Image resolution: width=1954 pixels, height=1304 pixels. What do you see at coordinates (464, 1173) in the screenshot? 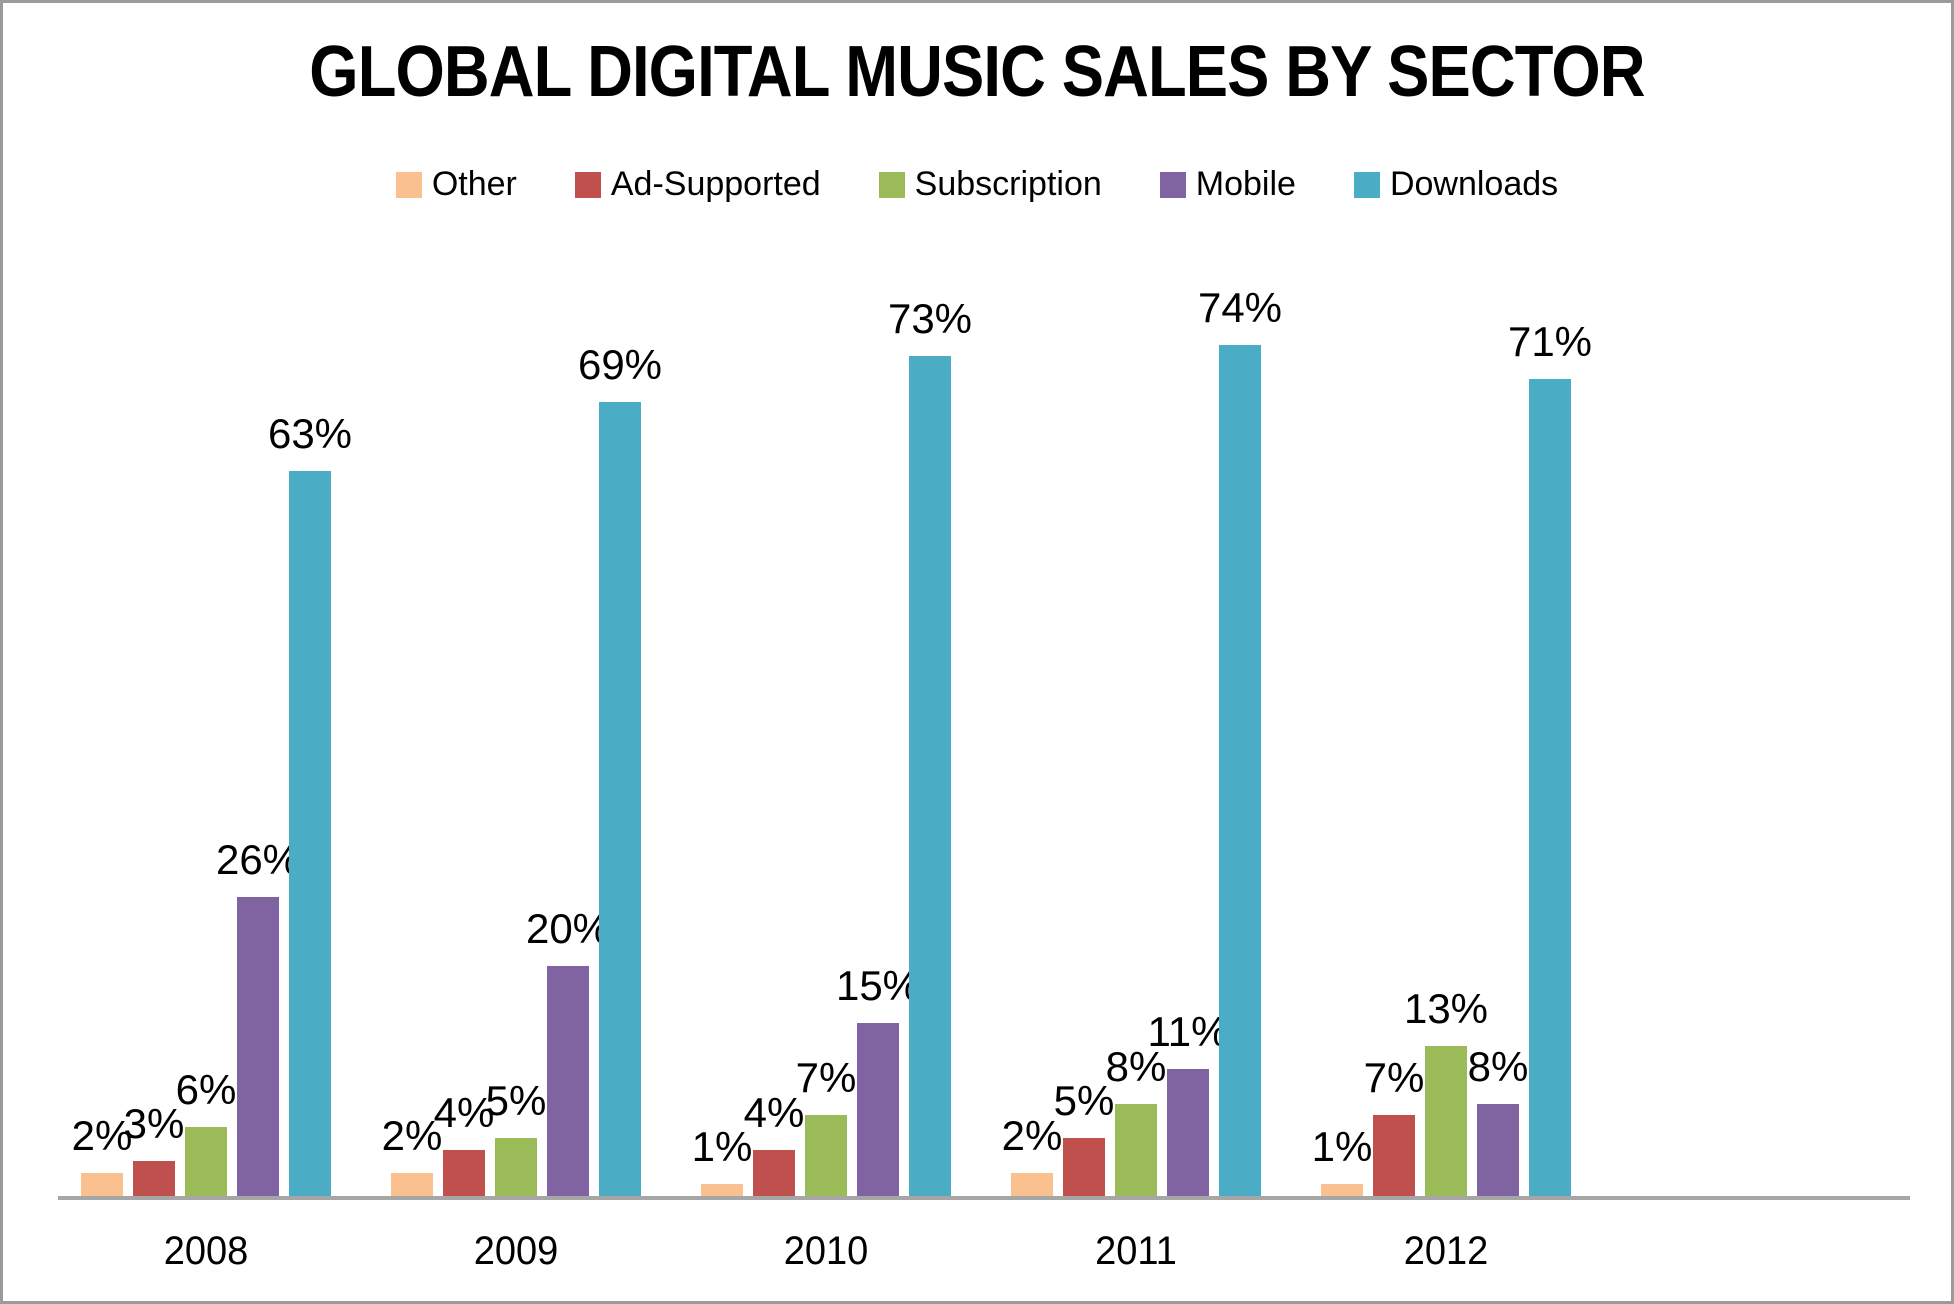
I see `bar-ad-supported-2009` at bounding box center [464, 1173].